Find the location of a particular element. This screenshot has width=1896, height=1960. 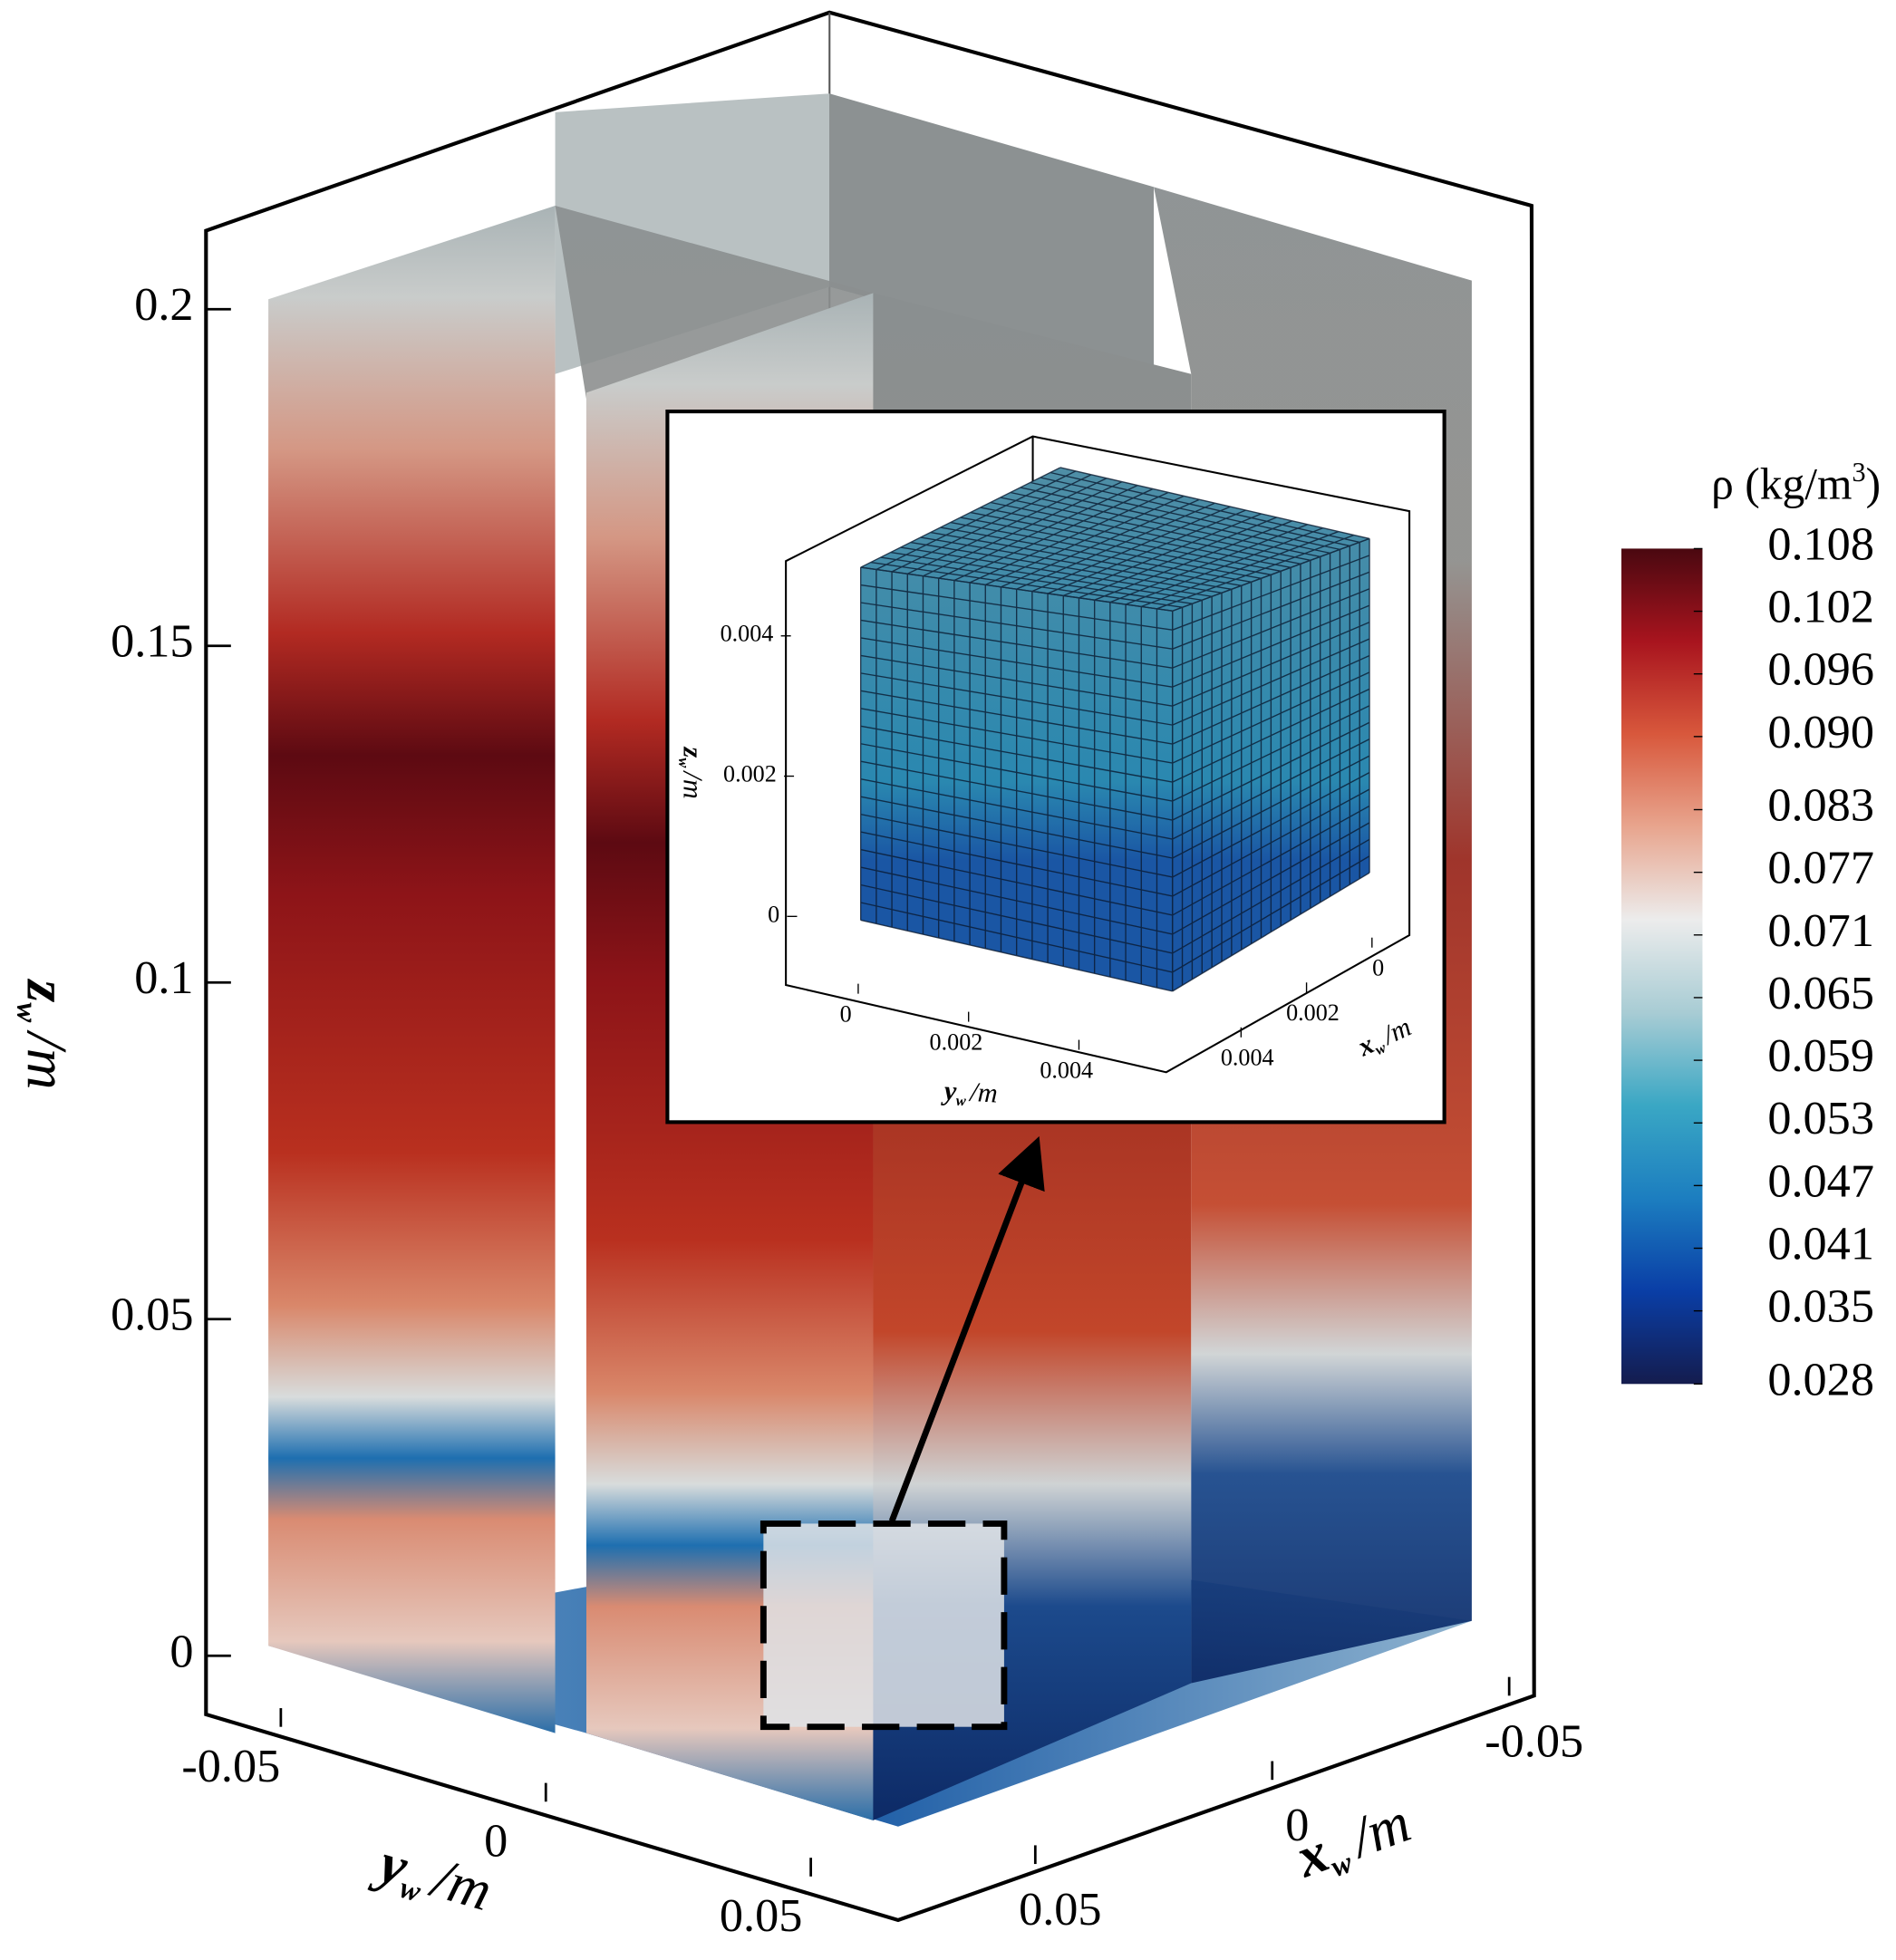

tick-label: 0.1 is located at coordinates (163, 978).